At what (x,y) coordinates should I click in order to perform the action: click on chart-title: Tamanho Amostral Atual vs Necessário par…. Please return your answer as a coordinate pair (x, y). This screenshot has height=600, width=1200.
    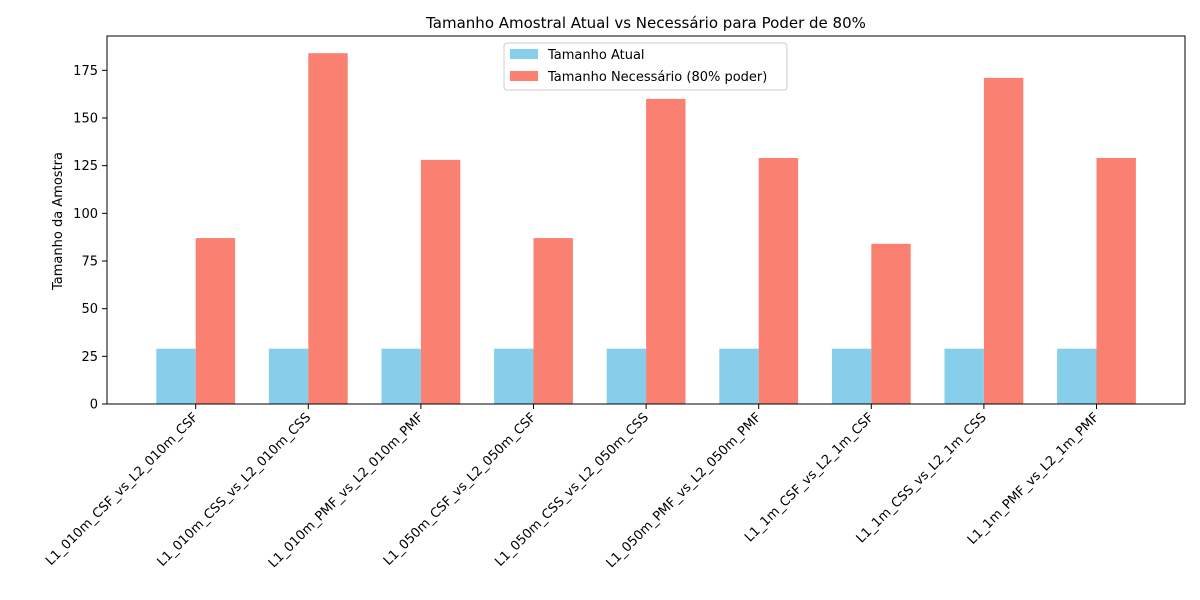
    Looking at the image, I should click on (645, 23).